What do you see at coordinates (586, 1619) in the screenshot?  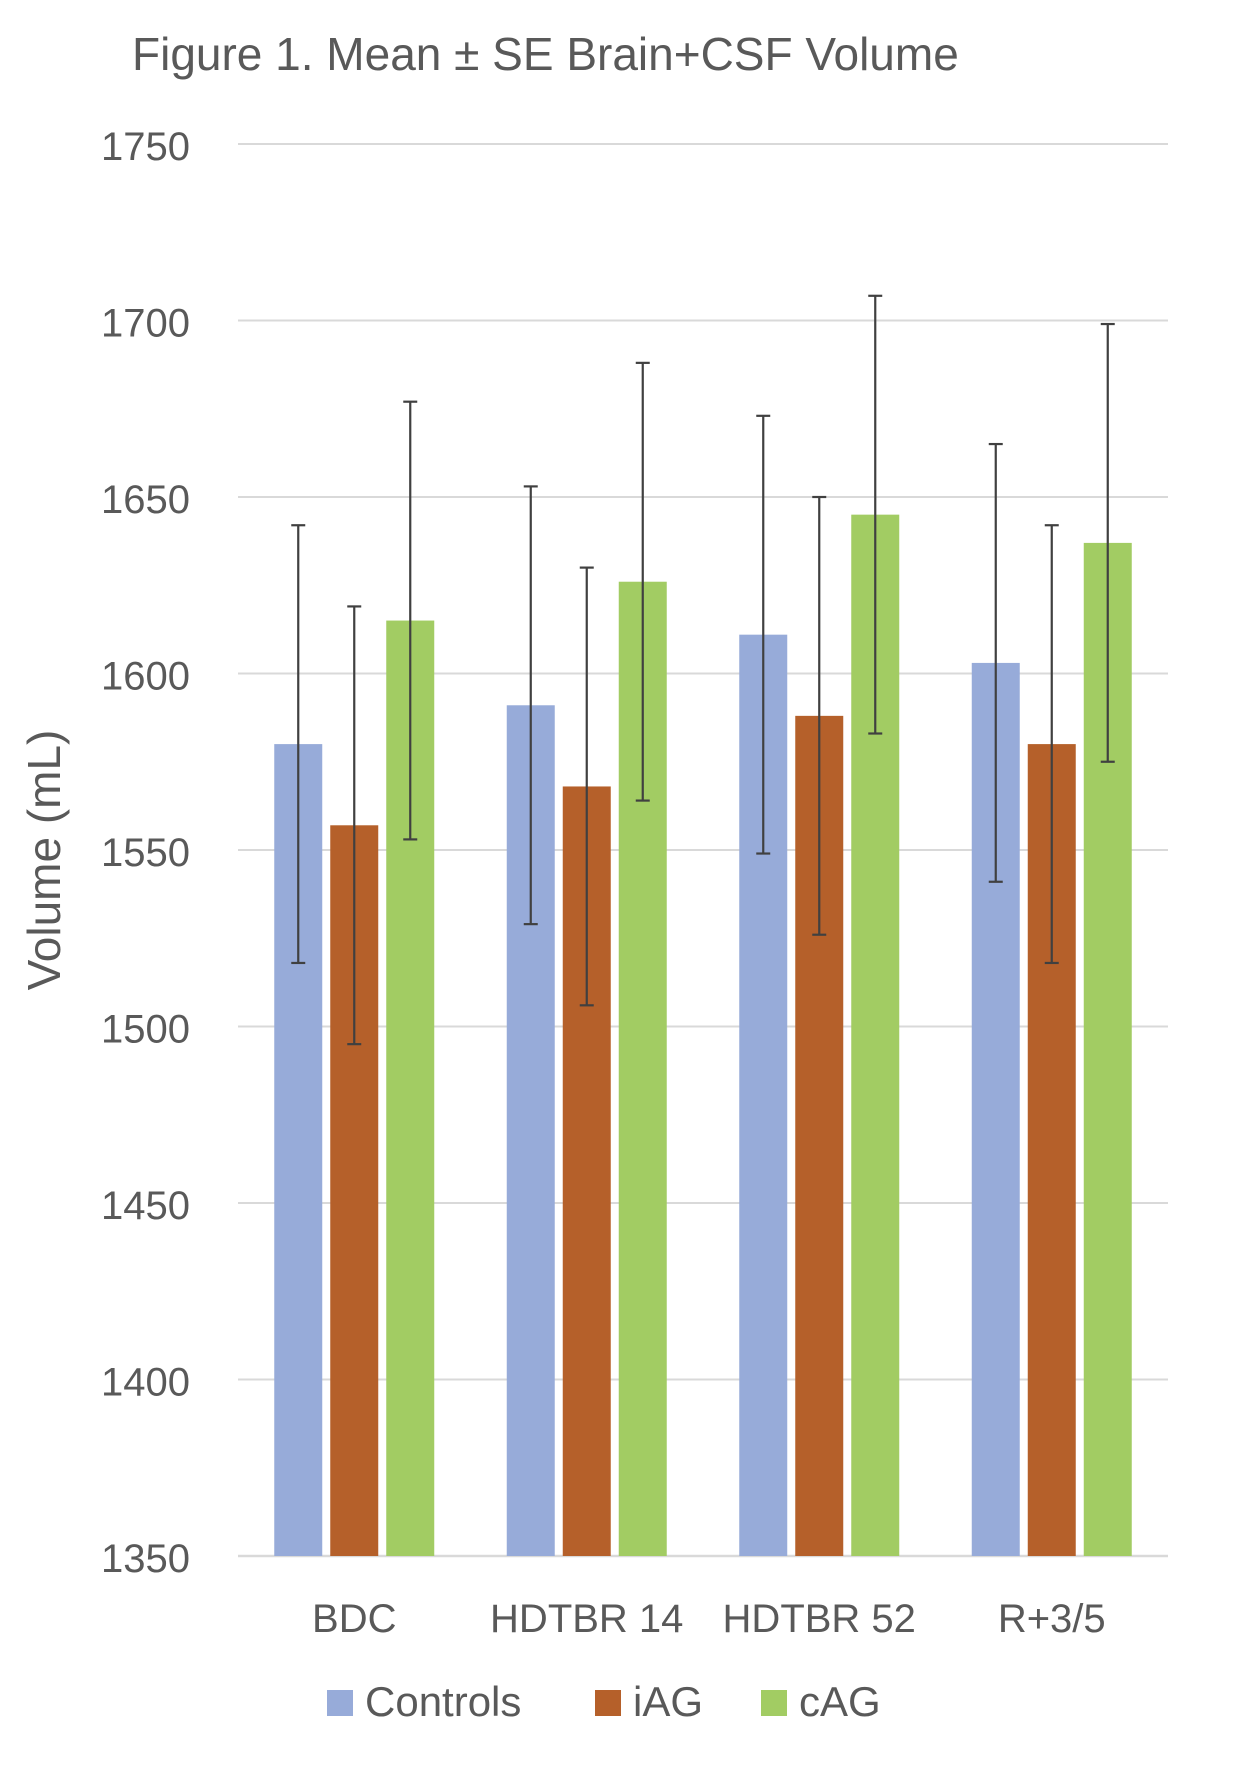 I see `x-tick-label: HDTBR 14` at bounding box center [586, 1619].